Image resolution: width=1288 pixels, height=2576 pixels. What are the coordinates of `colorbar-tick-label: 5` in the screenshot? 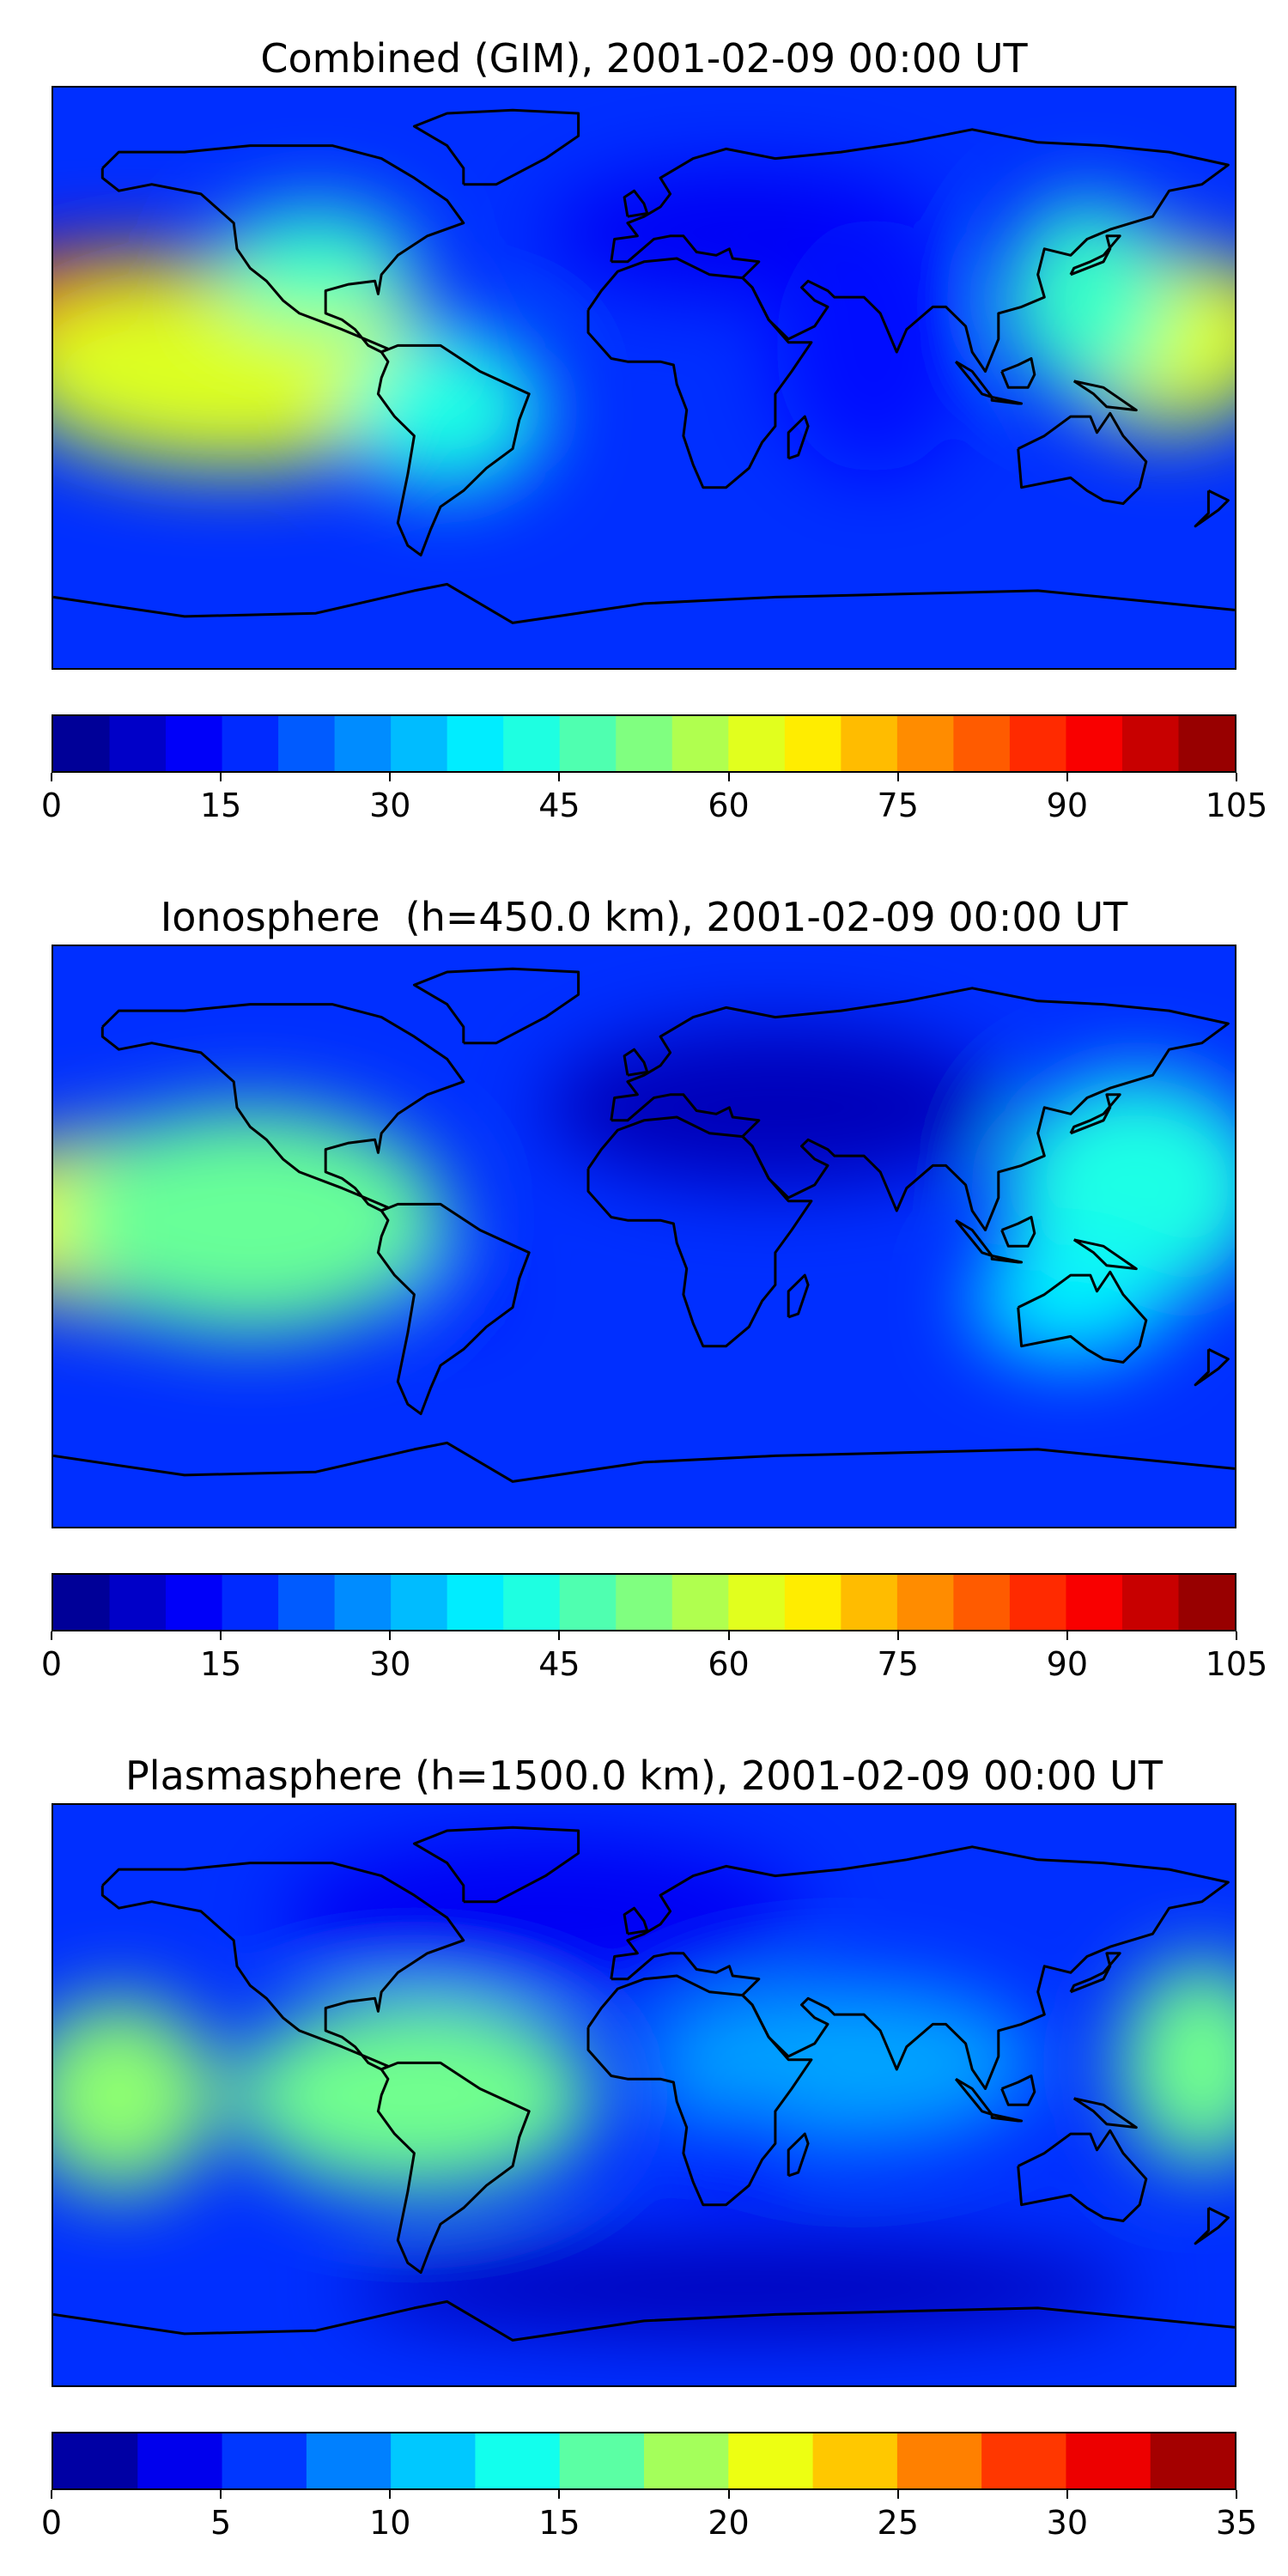 It's located at (221, 2523).